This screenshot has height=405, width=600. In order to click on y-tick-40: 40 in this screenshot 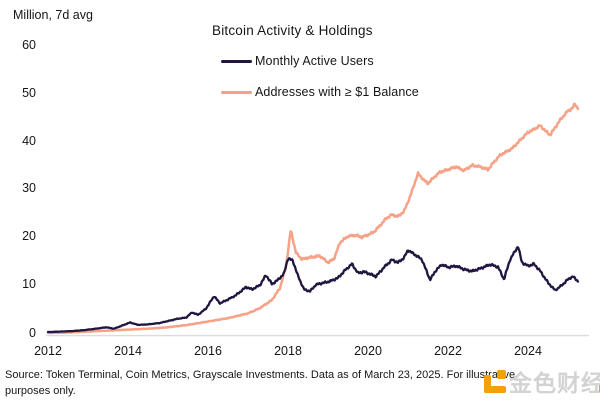, I will do `click(29, 140)`.